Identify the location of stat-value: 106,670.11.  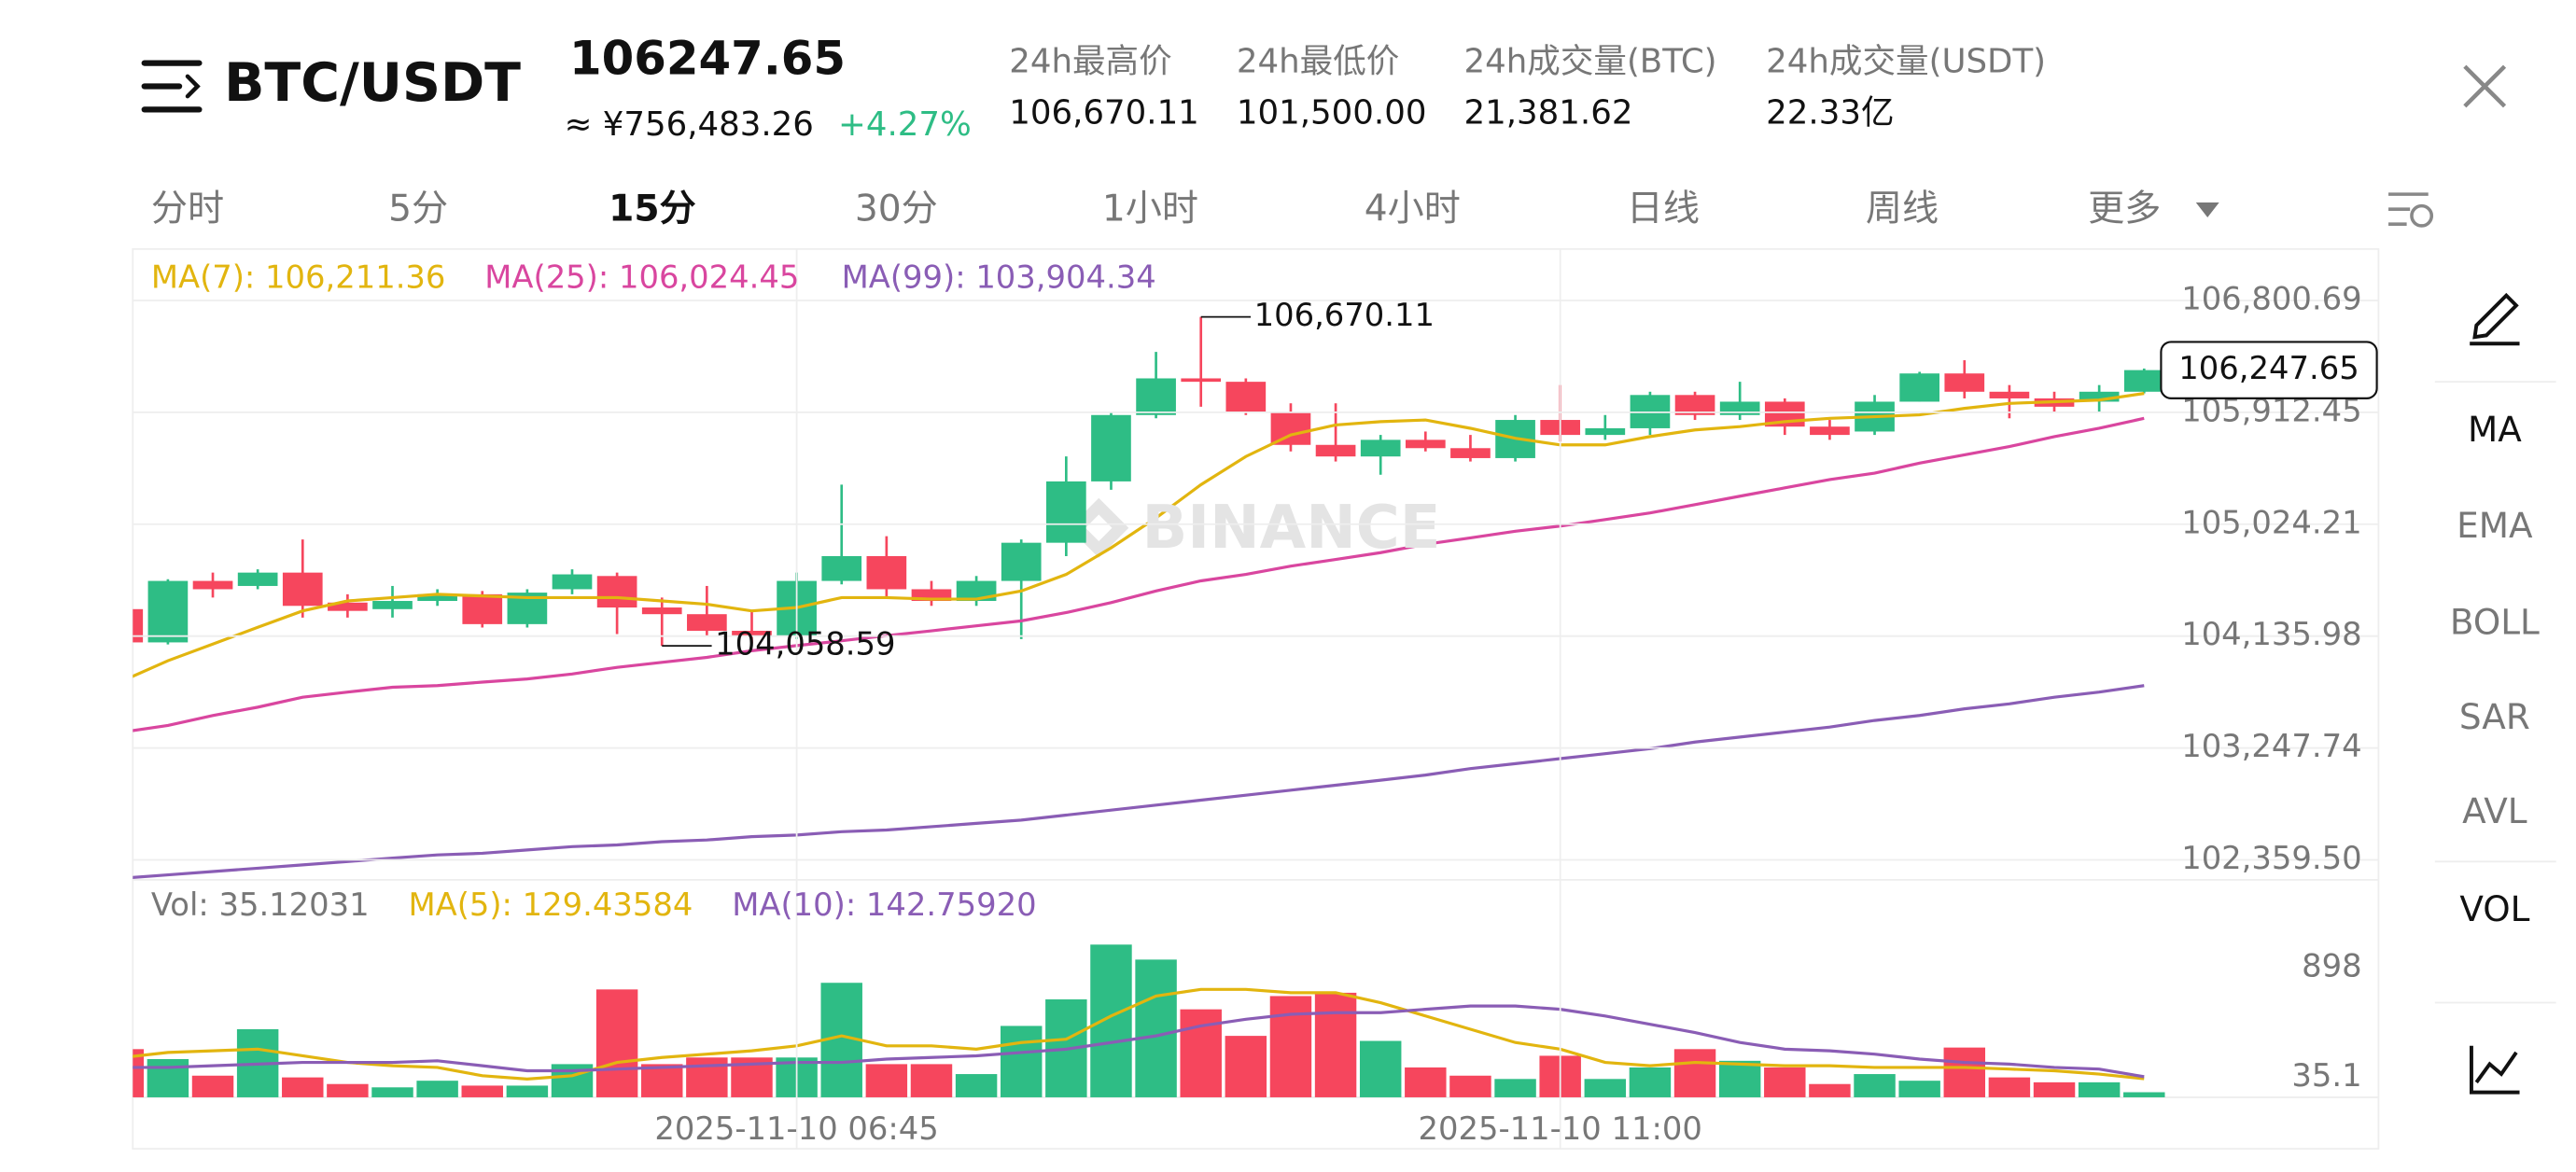
(1104, 113).